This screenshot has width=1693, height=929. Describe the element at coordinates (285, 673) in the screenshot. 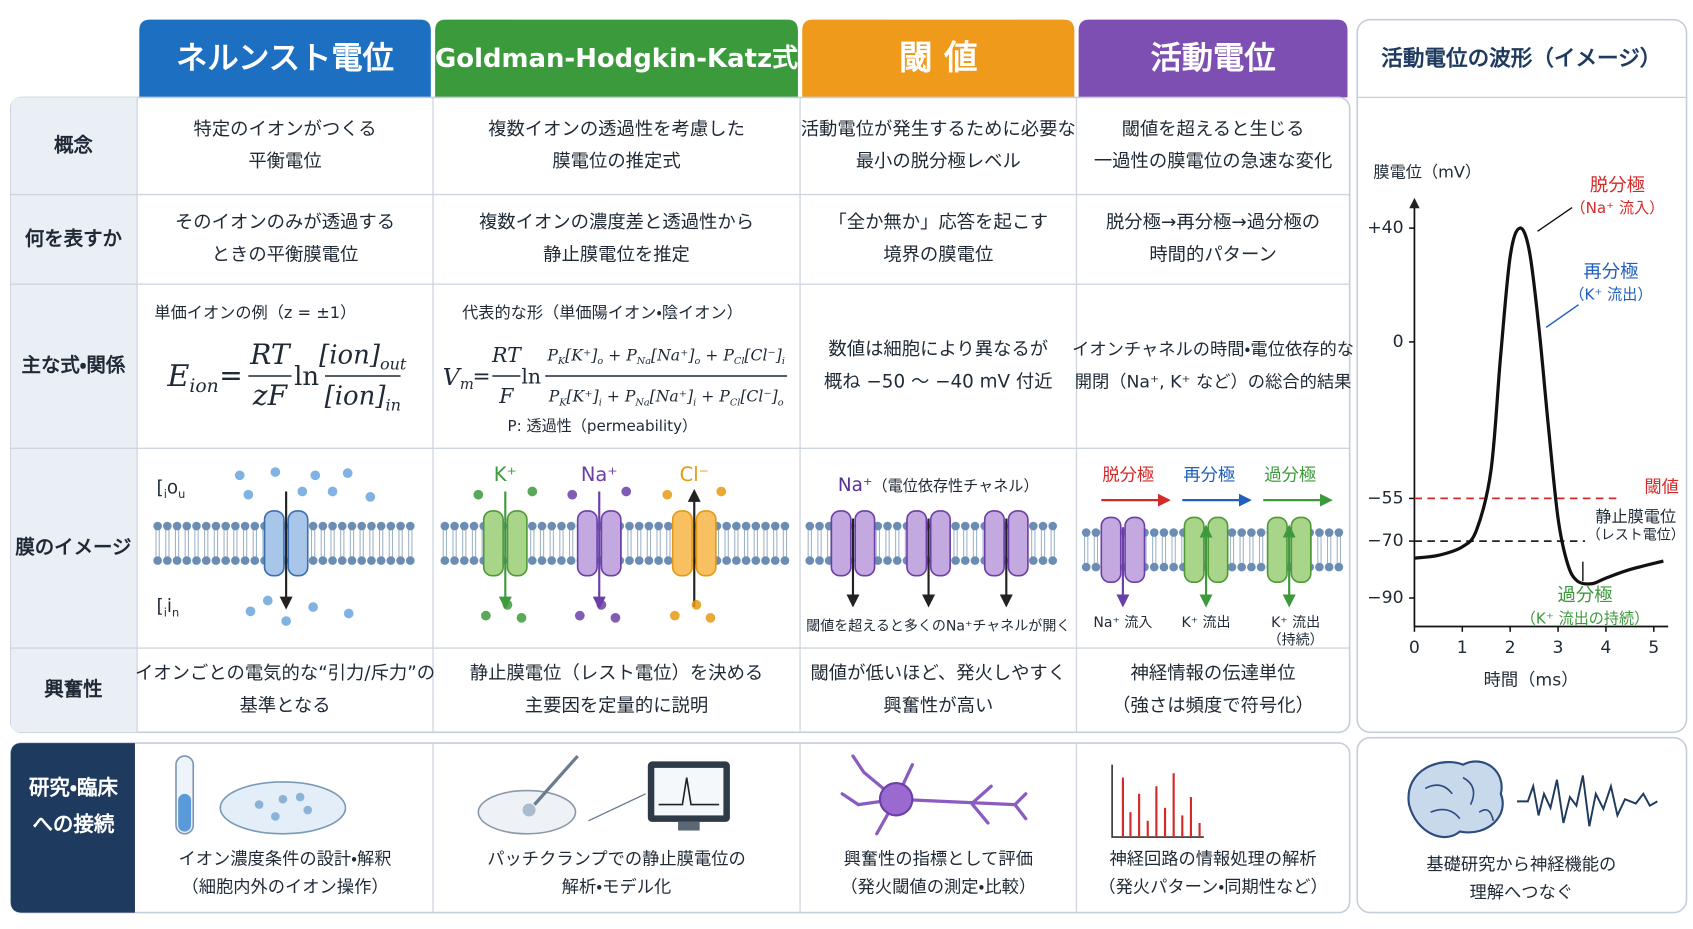

I see `cell-text: イオンごとの電気的な“引力/斥力”の` at that location.